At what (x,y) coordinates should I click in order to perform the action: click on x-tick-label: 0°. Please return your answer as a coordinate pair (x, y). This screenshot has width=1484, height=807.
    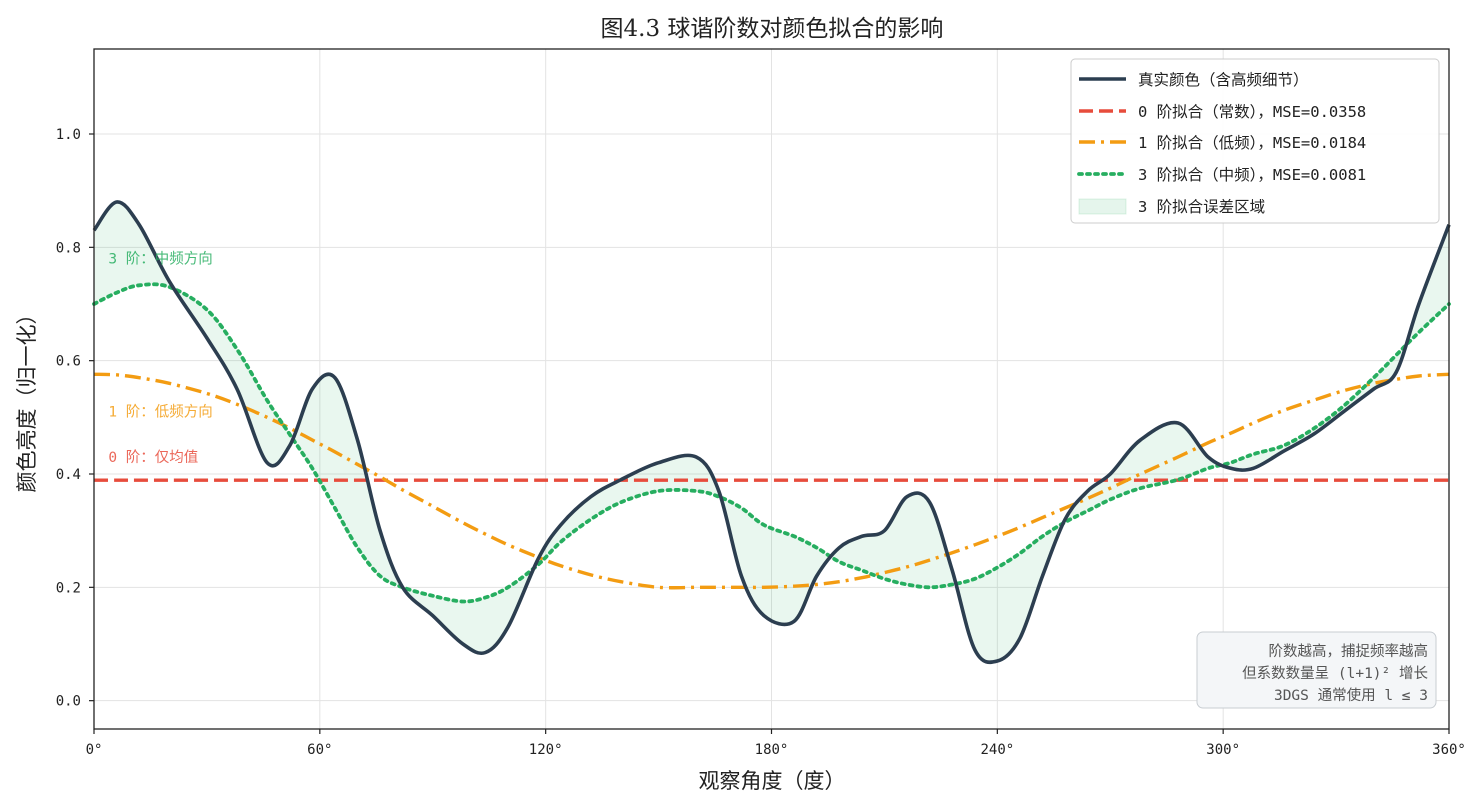
    Looking at the image, I should click on (94, 750).